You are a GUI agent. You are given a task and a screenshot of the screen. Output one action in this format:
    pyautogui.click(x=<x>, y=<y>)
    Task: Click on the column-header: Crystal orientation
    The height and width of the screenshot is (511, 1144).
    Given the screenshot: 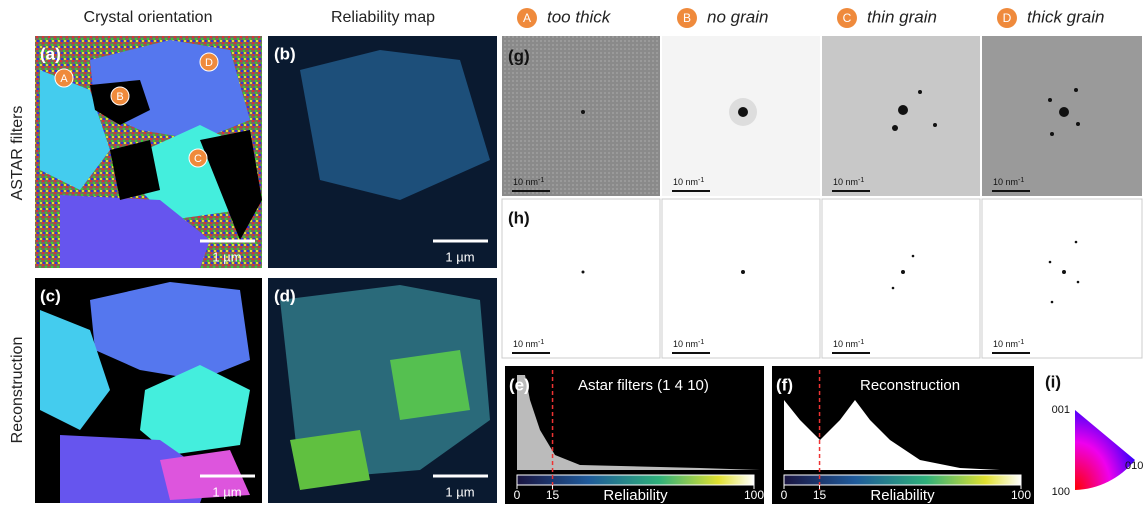 What is the action you would take?
    pyautogui.click(x=148, y=17)
    